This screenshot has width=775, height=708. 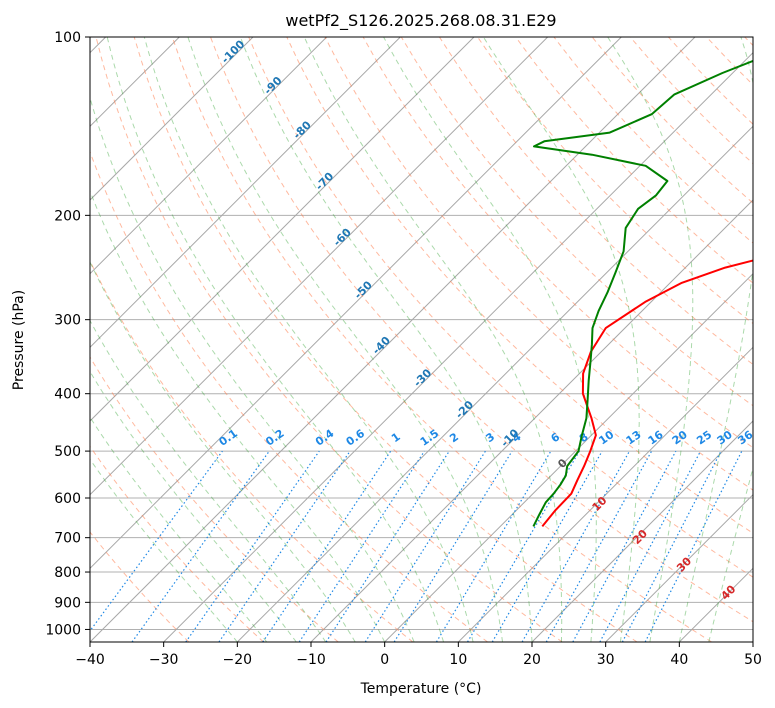 I want to click on y-tick-label: 900, so click(x=67, y=603).